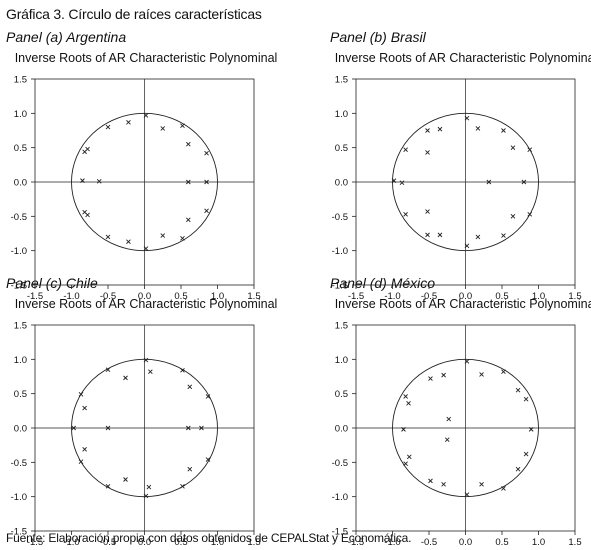 The height and width of the screenshot is (550, 591). Describe the element at coordinates (144, 428) in the screenshot. I see `unit-circle` at that location.